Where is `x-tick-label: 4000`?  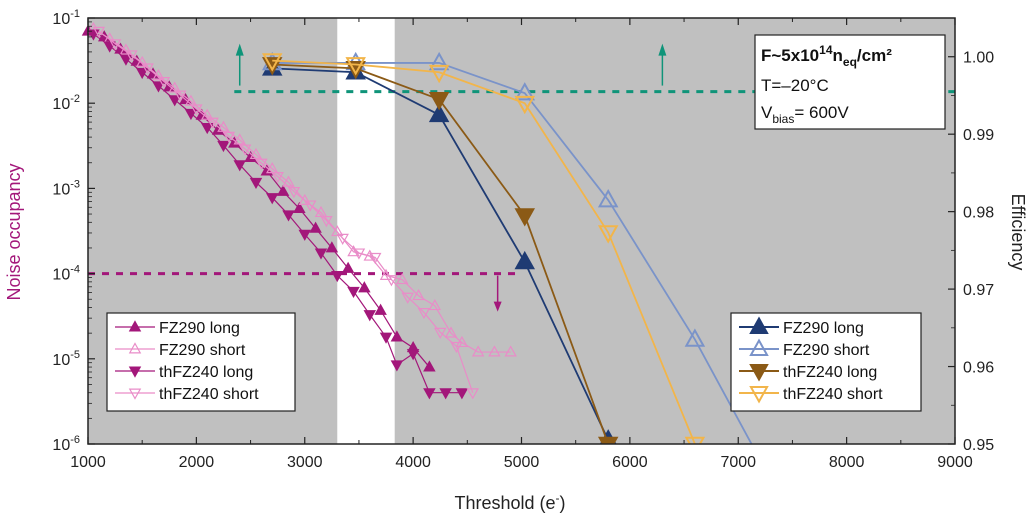
x-tick-label: 4000 is located at coordinates (413, 462).